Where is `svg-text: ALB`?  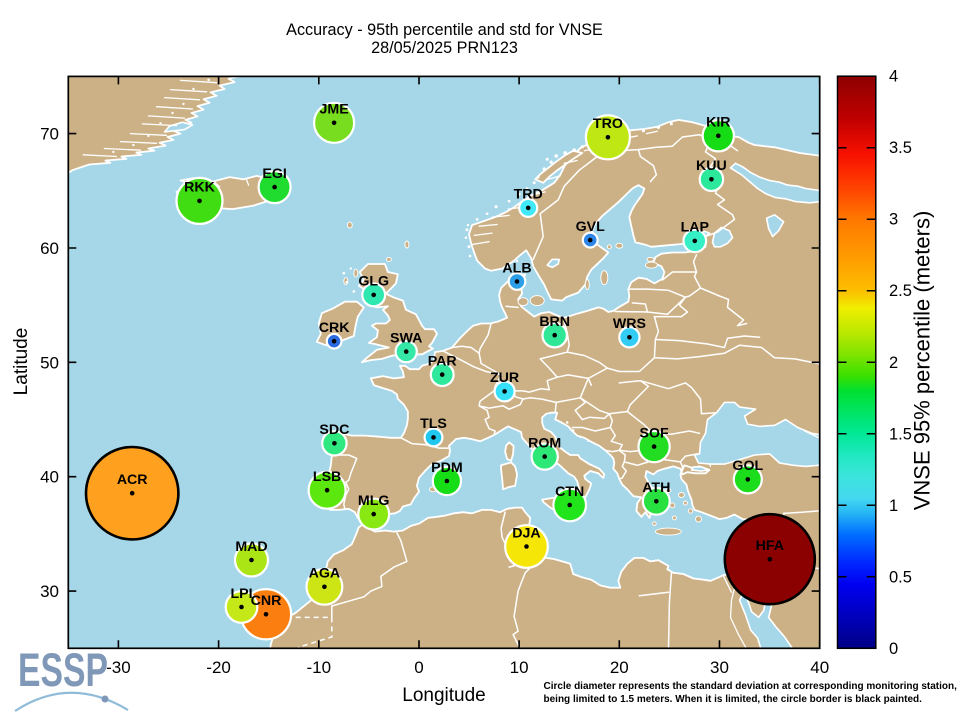 svg-text: ALB is located at coordinates (516, 268).